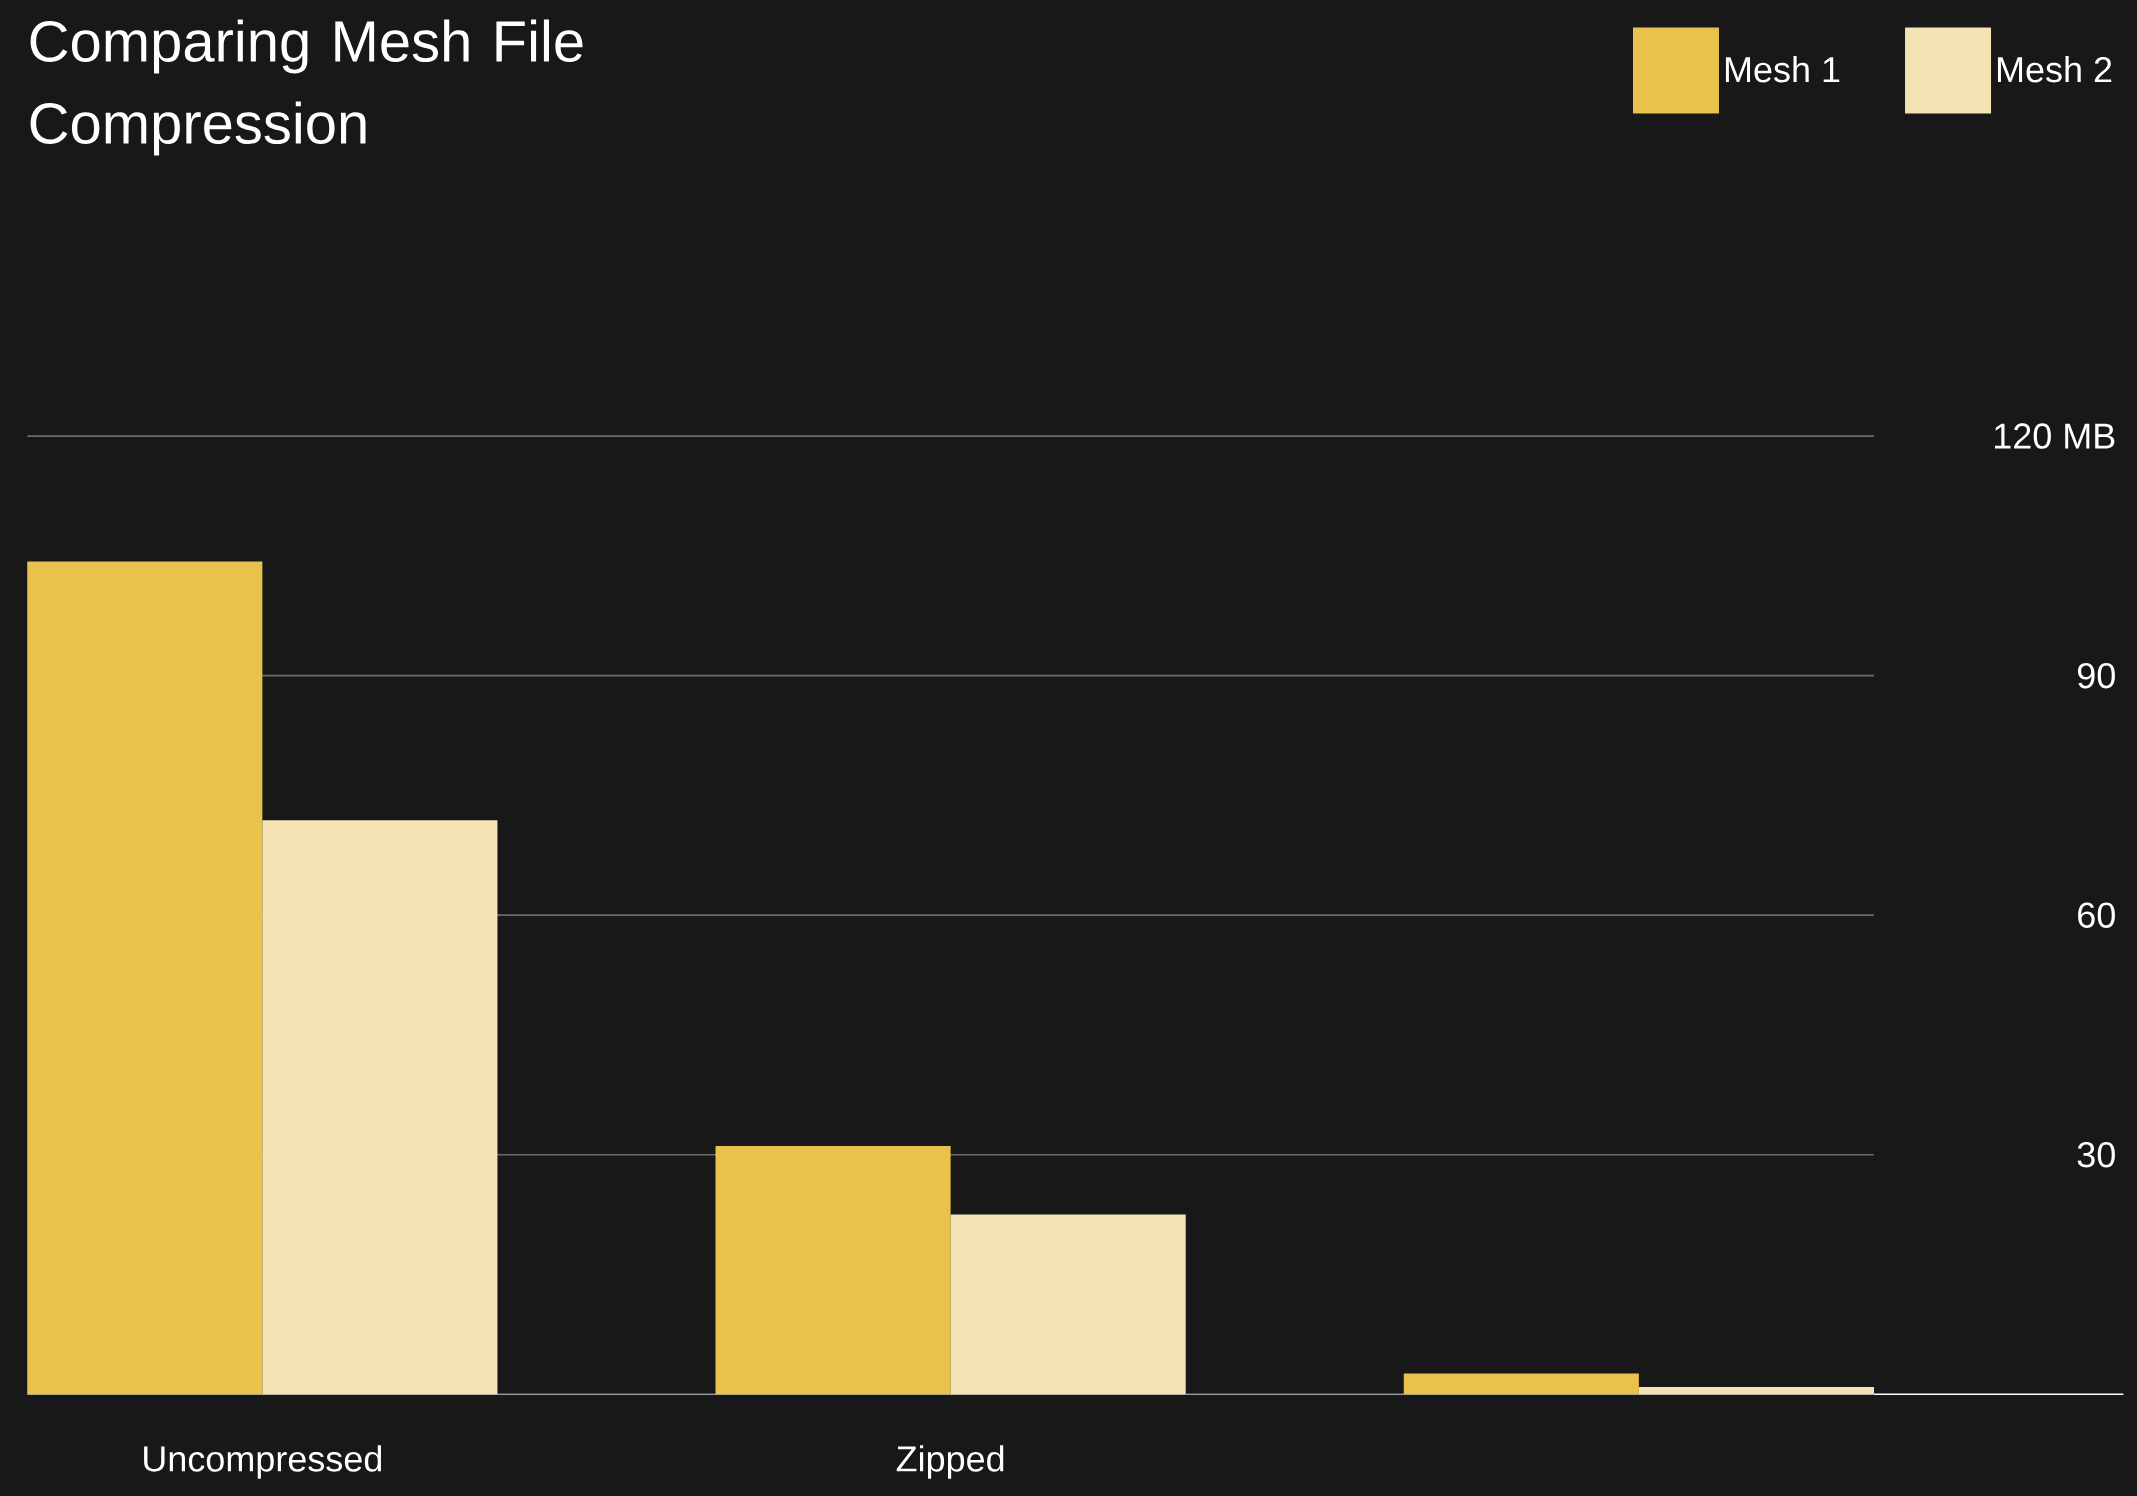 The height and width of the screenshot is (1496, 2137). I want to click on y-tick-label: 30, so click(2096, 1154).